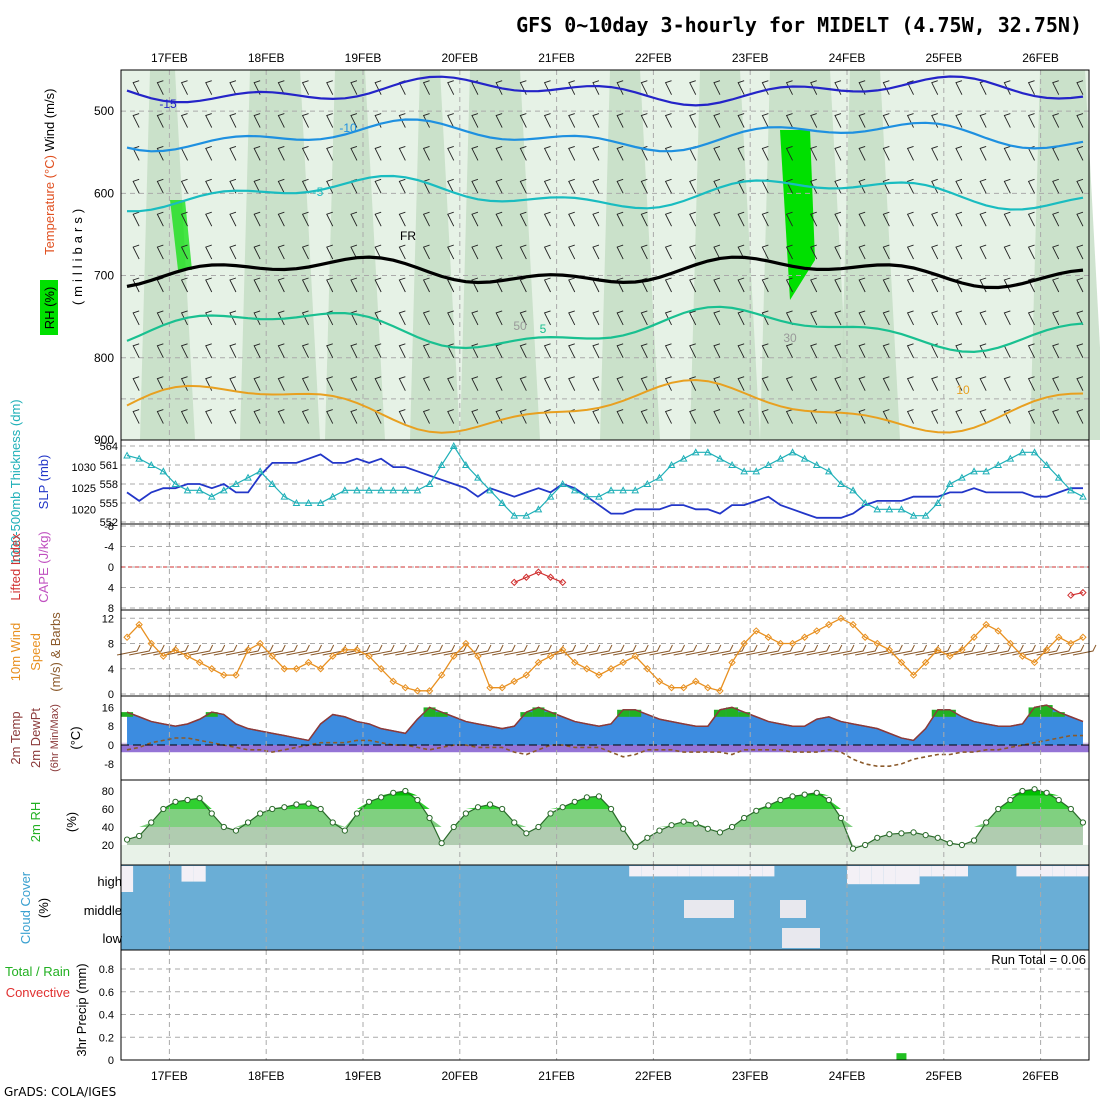 The image size is (1100, 1100). I want to click on upper-temp-ylabel: Temperature (°C), so click(49, 205).